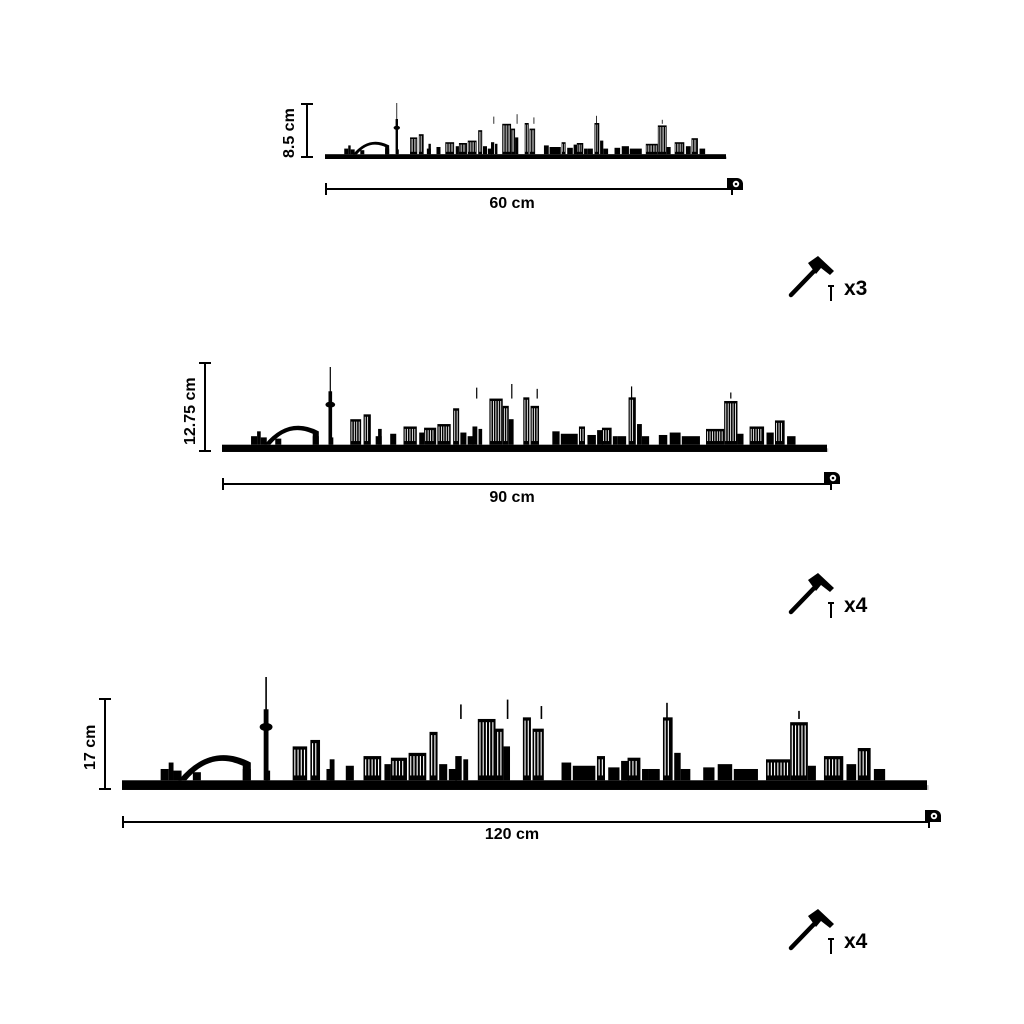 The height and width of the screenshot is (1024, 1024). Describe the element at coordinates (291, 437) in the screenshot. I see `stadium-dome-window` at that location.